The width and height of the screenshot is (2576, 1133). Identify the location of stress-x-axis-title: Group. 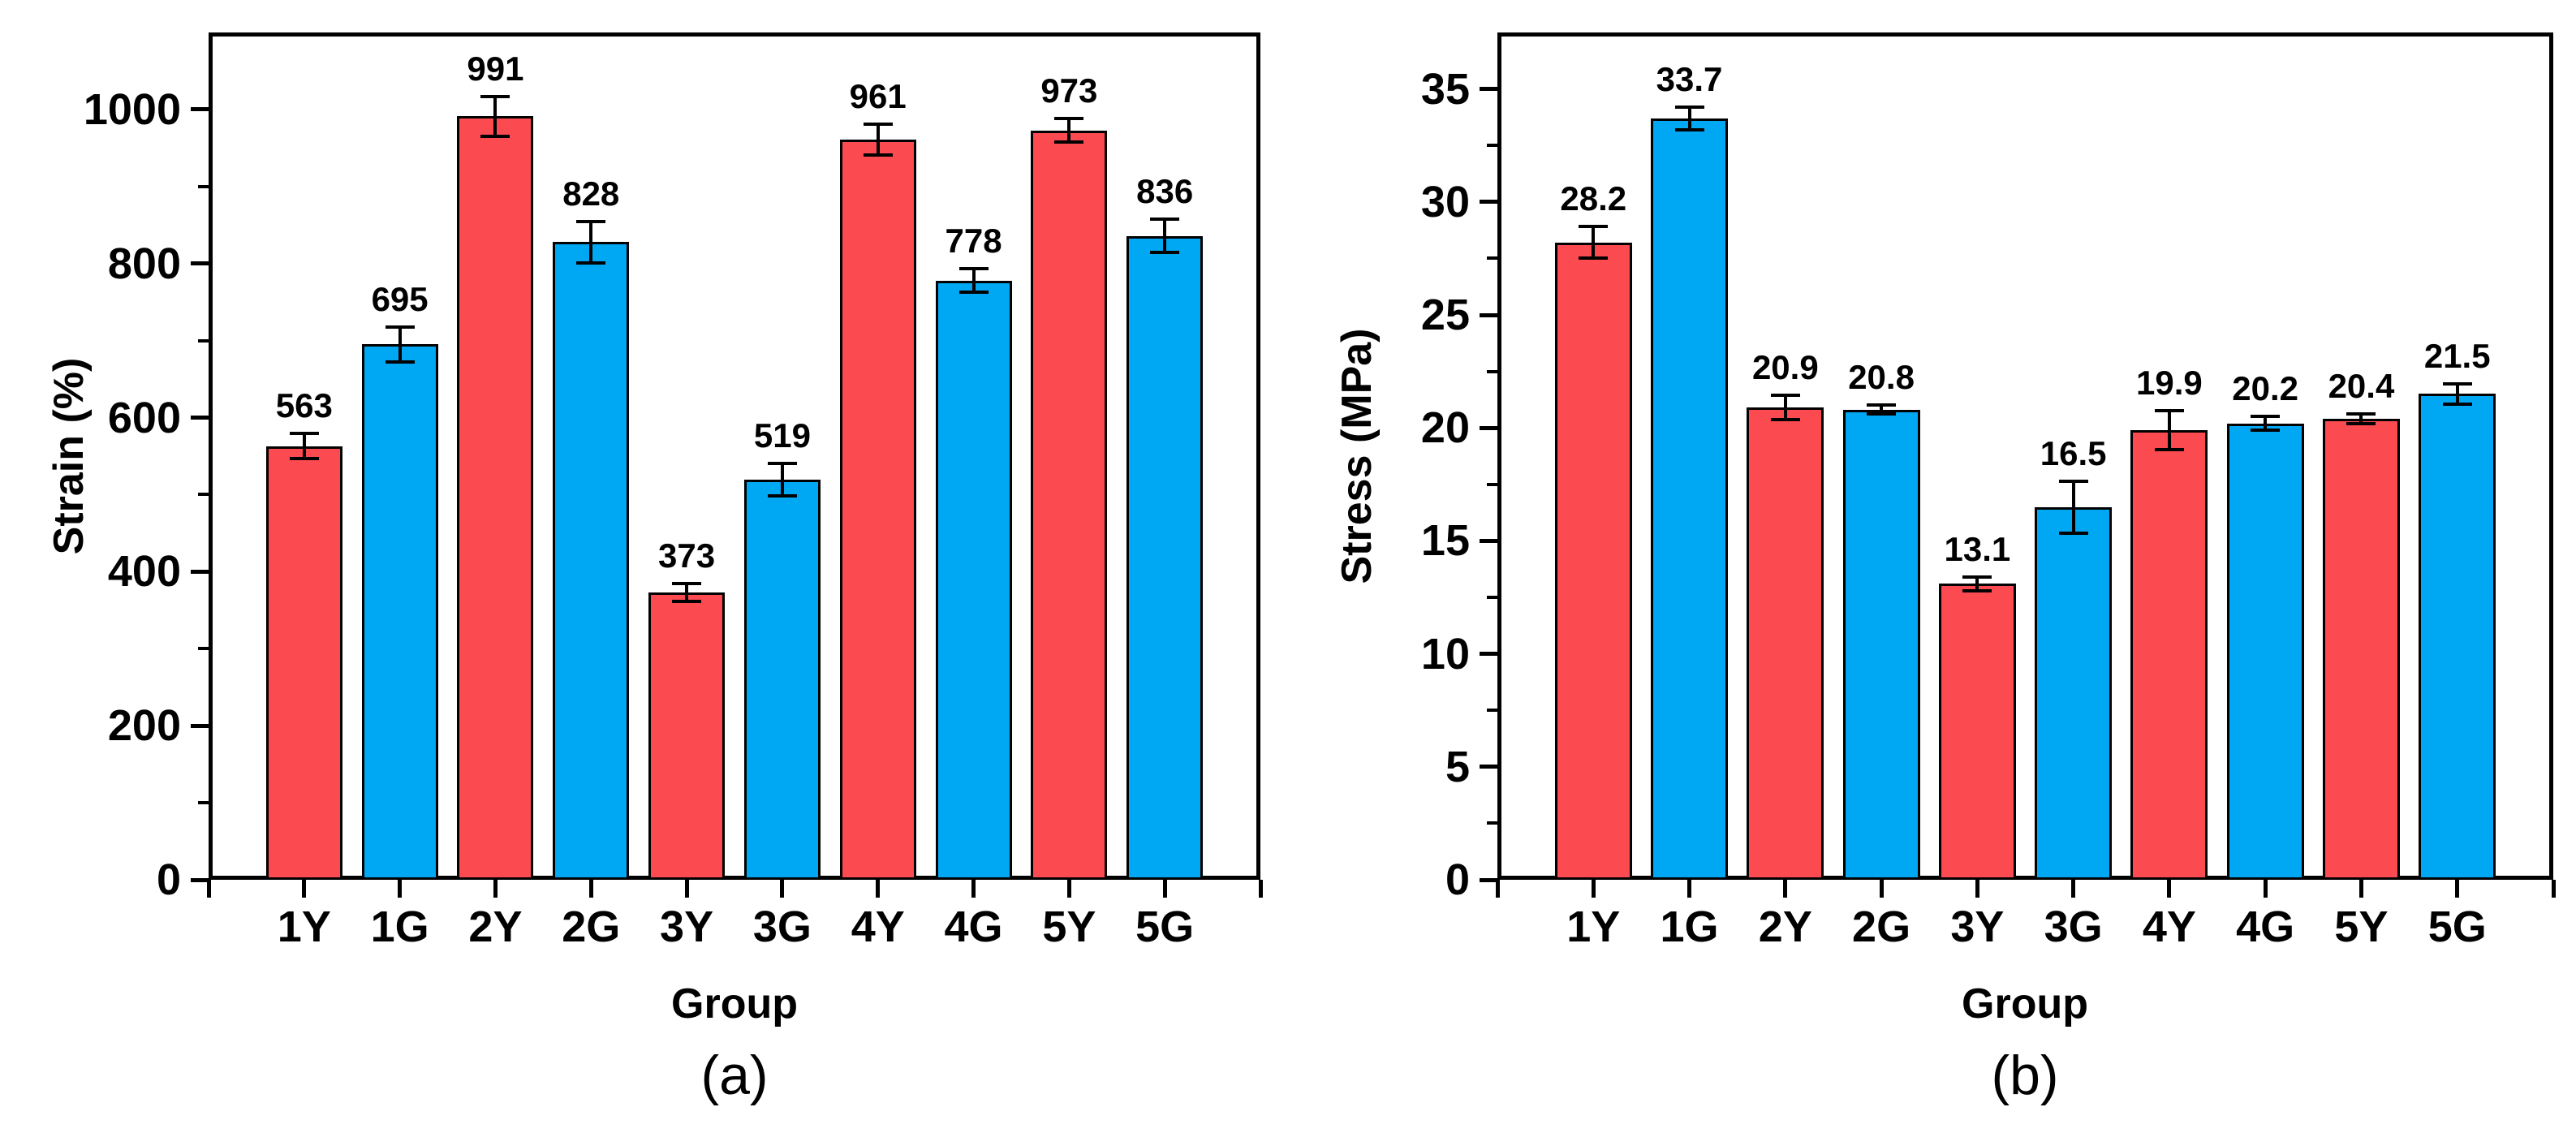
(2025, 1003).